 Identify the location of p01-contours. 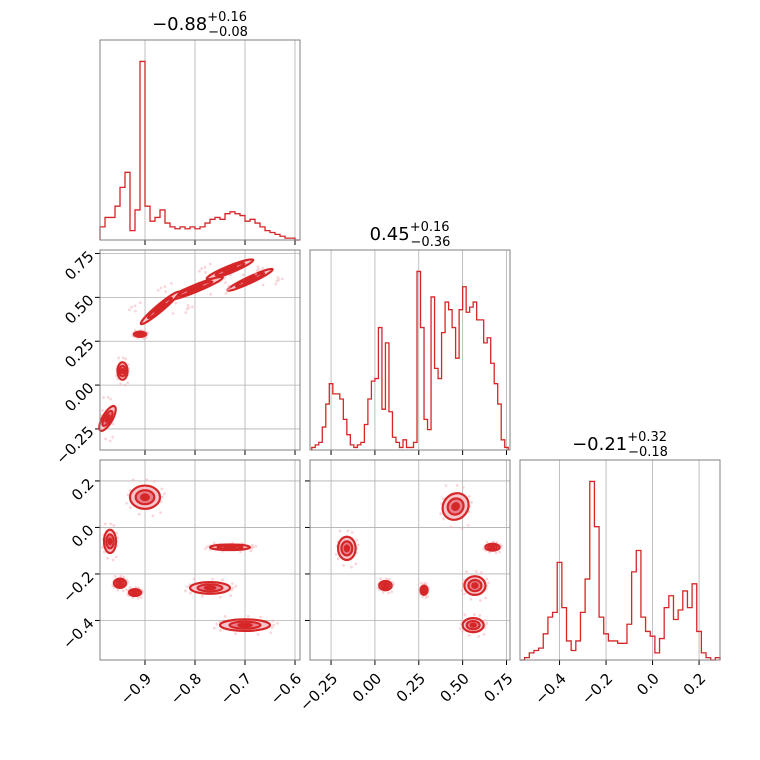
(191, 350).